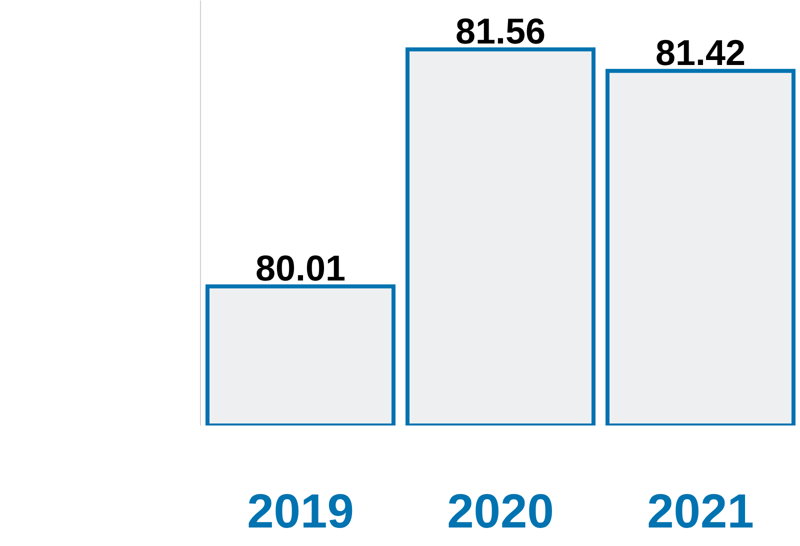 The width and height of the screenshot is (800, 546). What do you see at coordinates (700, 52) in the screenshot?
I see `data-label: 81.42` at bounding box center [700, 52].